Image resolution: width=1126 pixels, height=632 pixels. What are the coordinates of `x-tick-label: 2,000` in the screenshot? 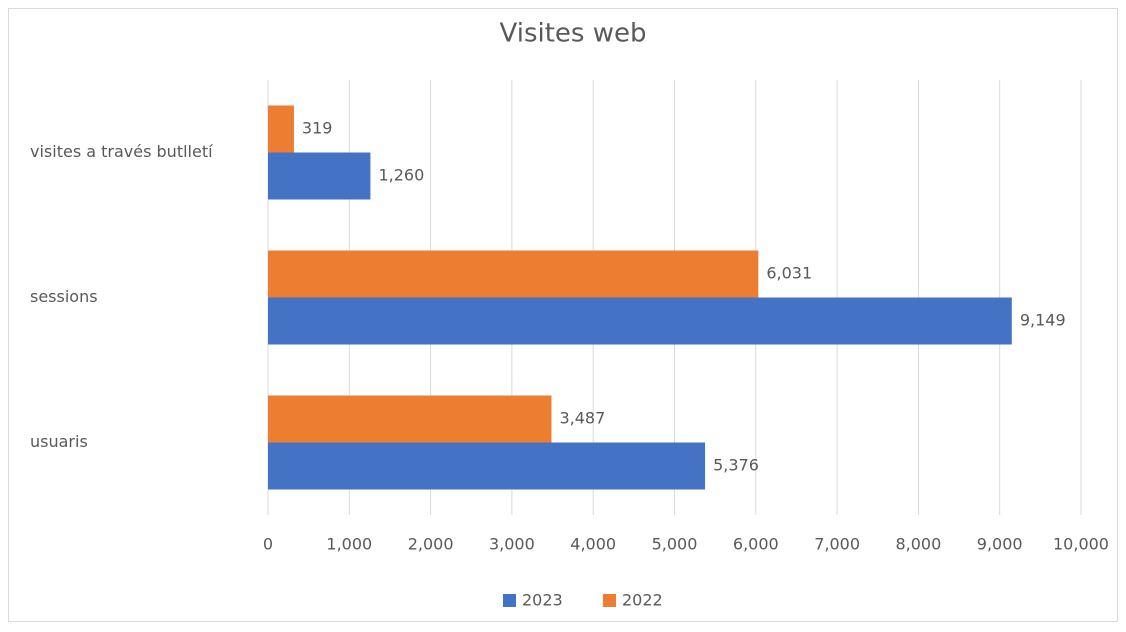 It's located at (431, 544).